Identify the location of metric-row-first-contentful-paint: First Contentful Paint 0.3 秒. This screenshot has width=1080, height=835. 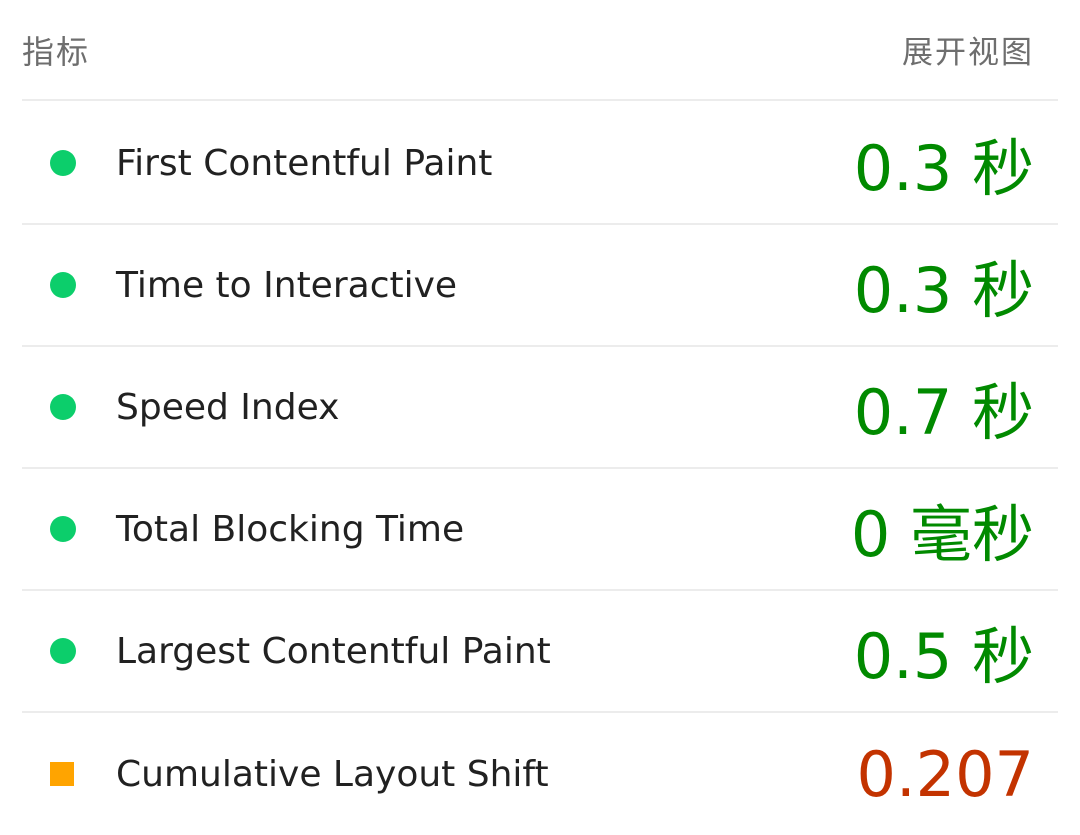
(540, 164).